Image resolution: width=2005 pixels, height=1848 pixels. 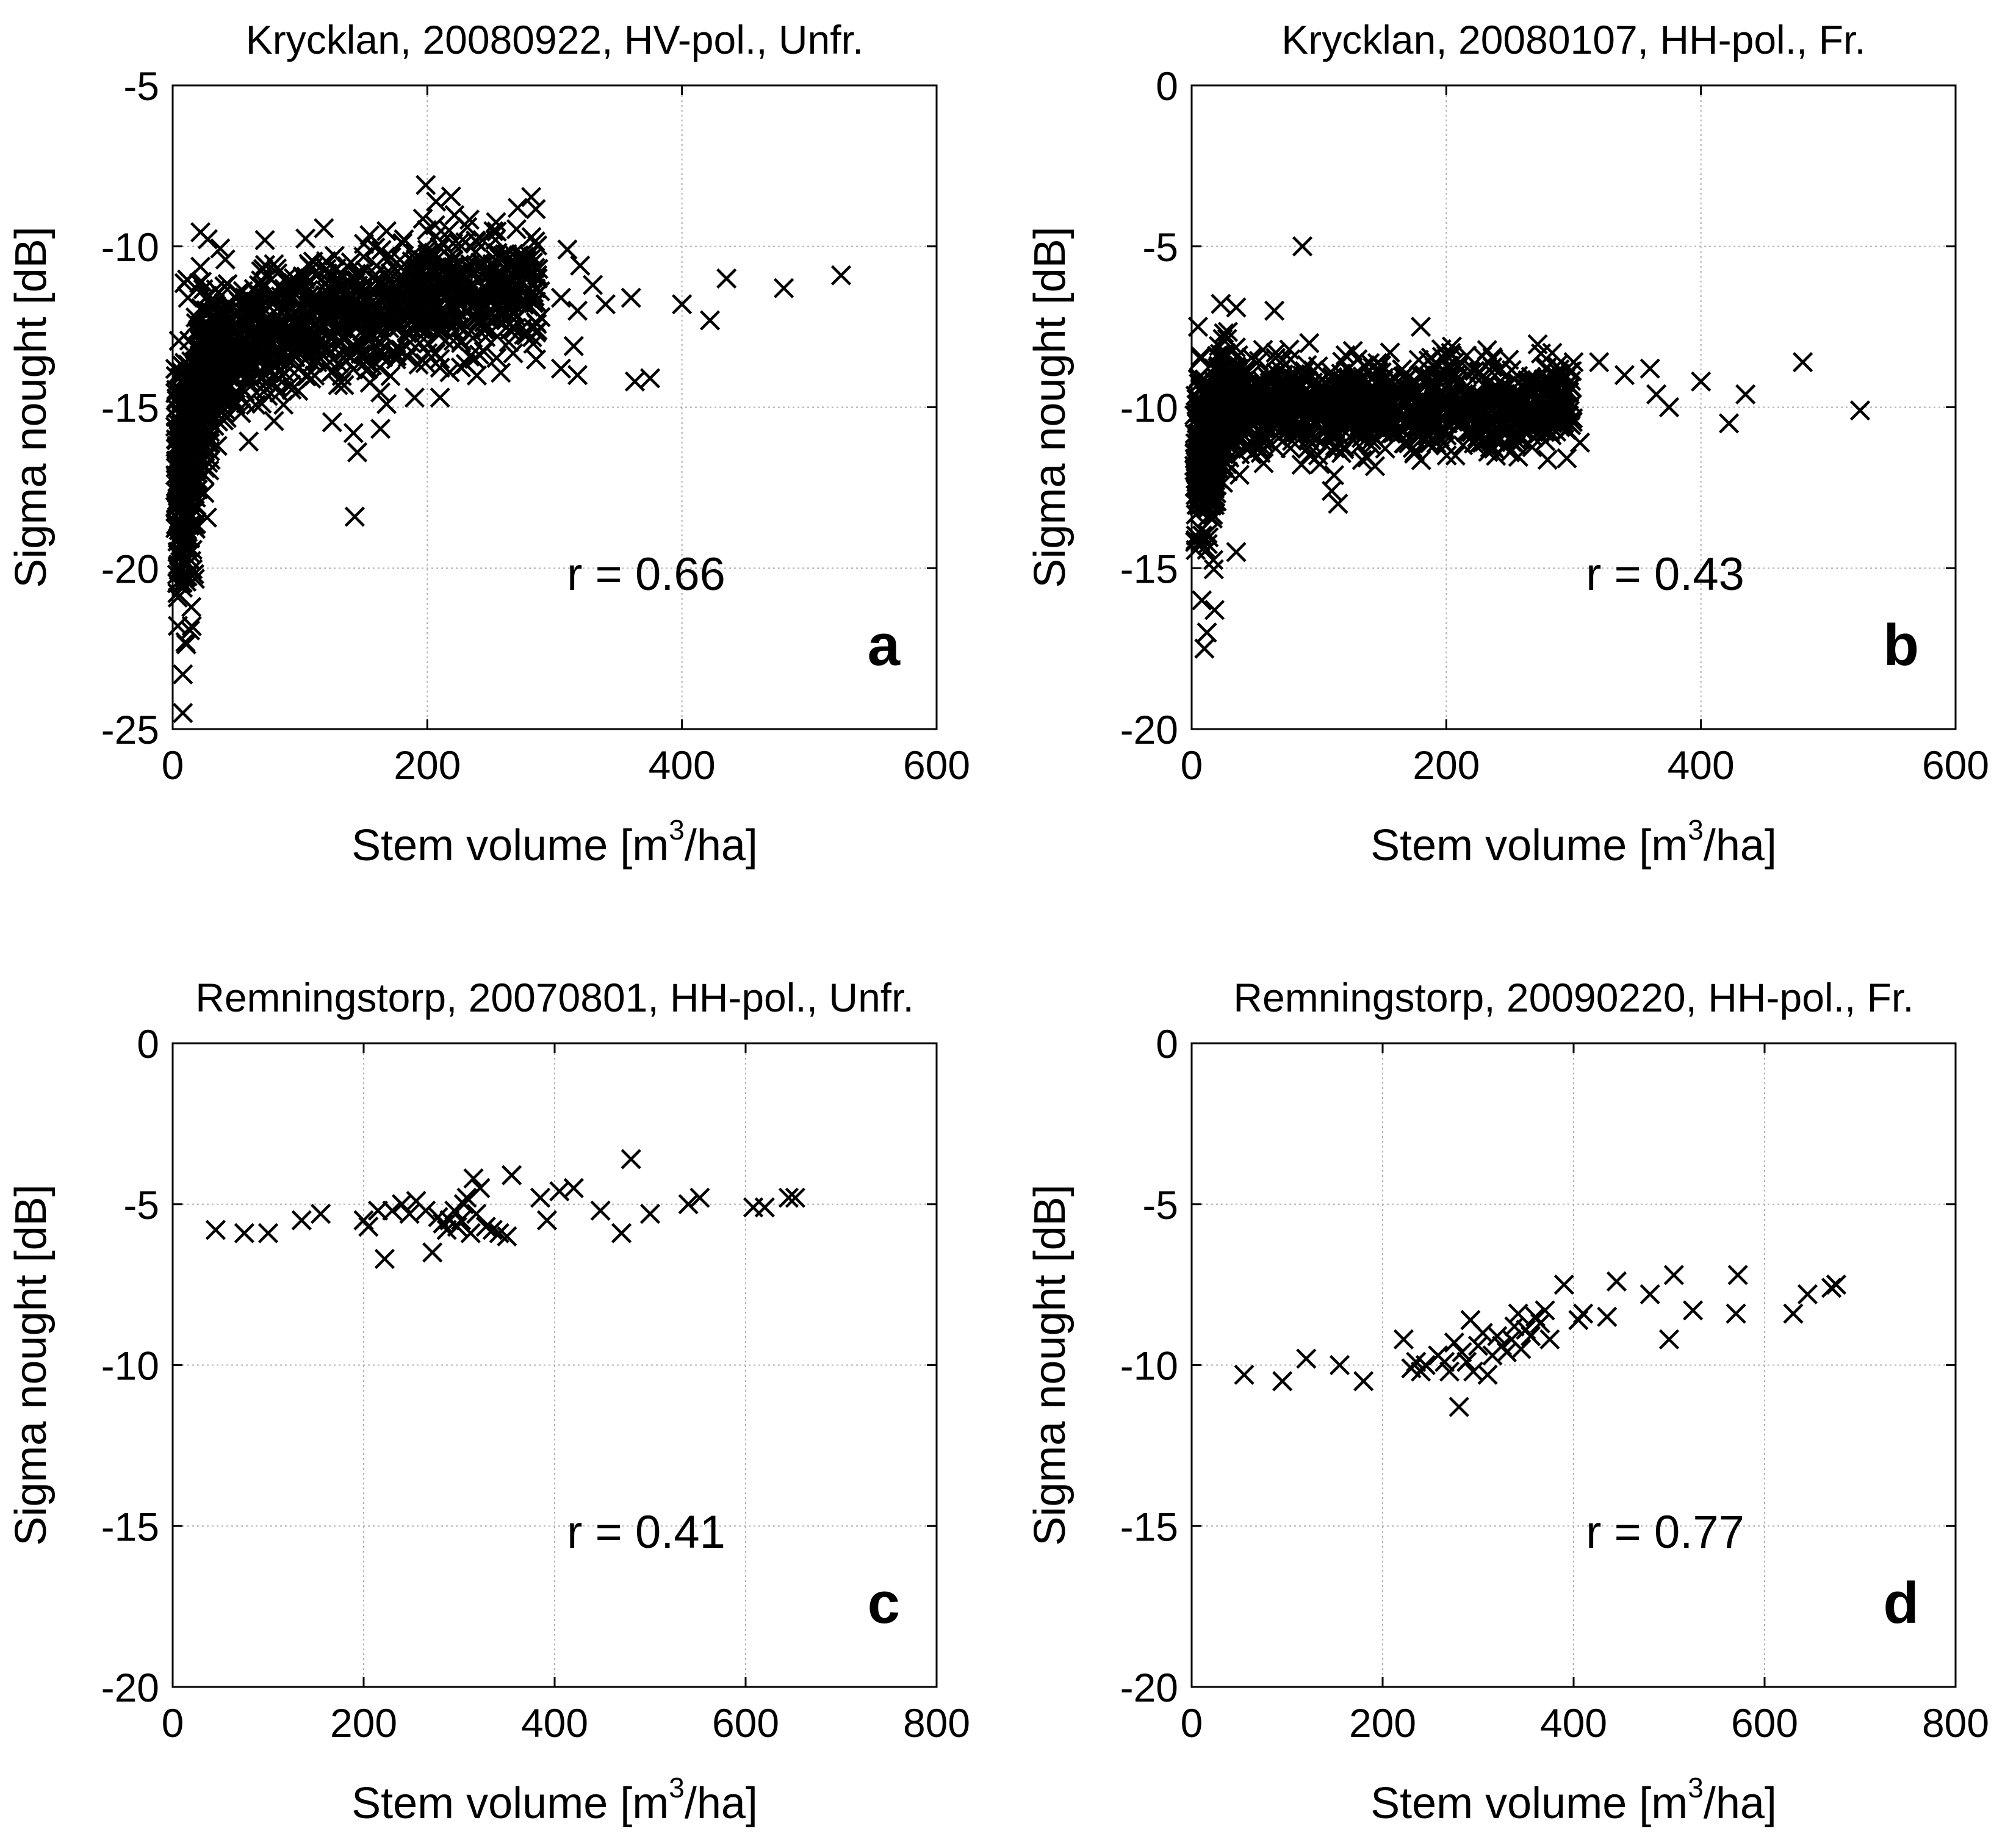 I want to click on chart-title: Remningstorp, 20090220, HH-pol., Fr., so click(x=1573, y=997).